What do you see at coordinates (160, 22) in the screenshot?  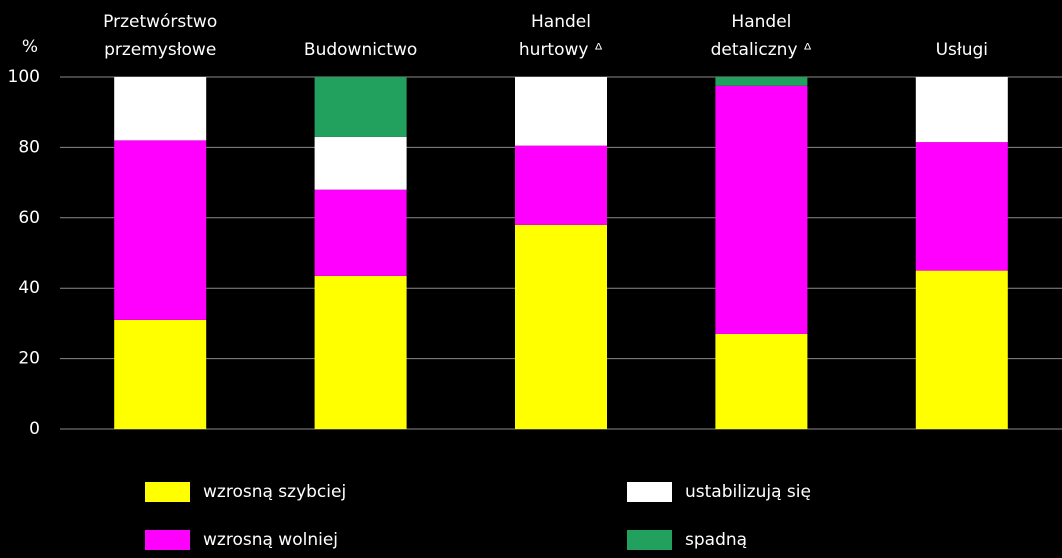 I see `category-label: Przetwórstwo` at bounding box center [160, 22].